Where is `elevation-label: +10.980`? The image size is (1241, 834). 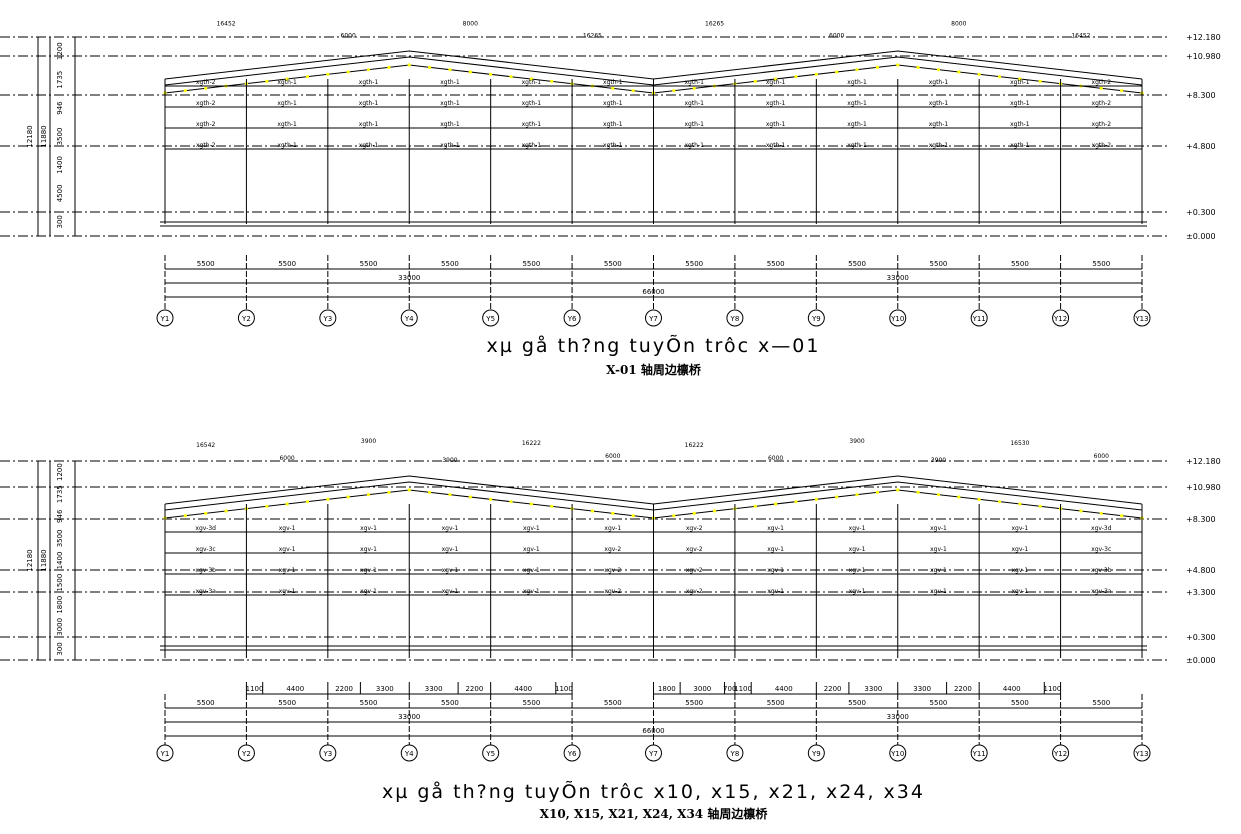 elevation-label: +10.980 is located at coordinates (1203, 56).